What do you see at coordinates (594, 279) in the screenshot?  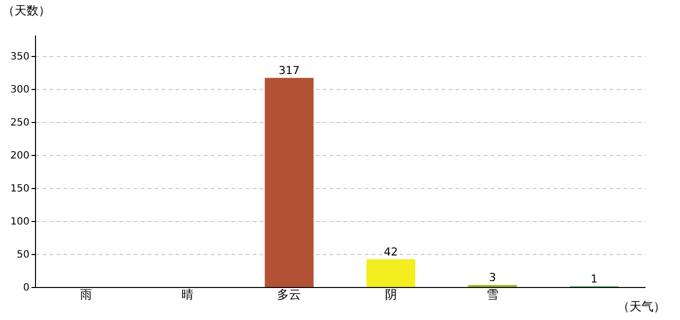 I see `data-label: 1` at bounding box center [594, 279].